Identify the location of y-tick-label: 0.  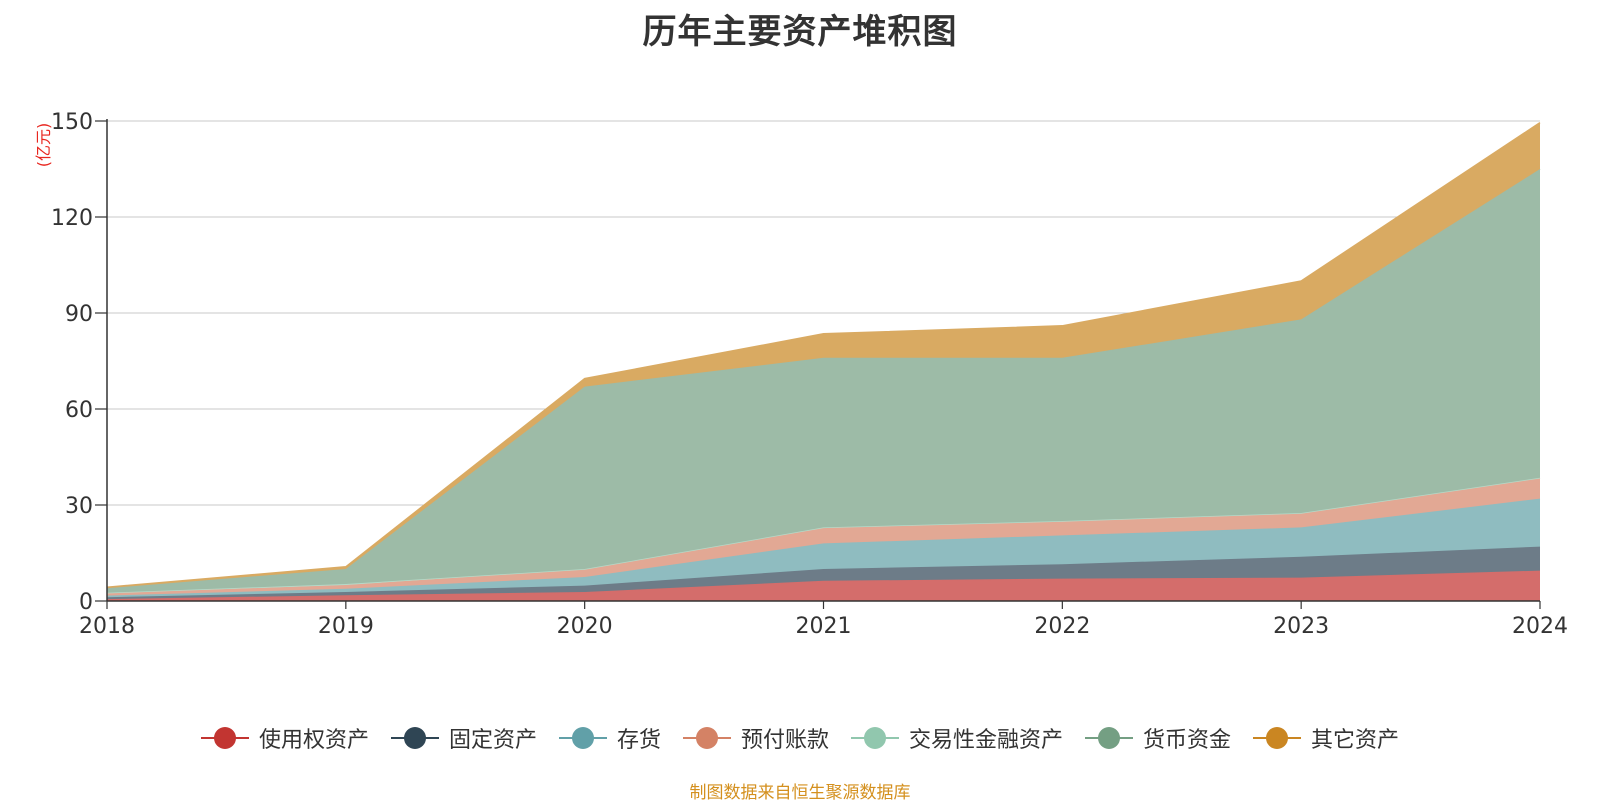
(86, 602).